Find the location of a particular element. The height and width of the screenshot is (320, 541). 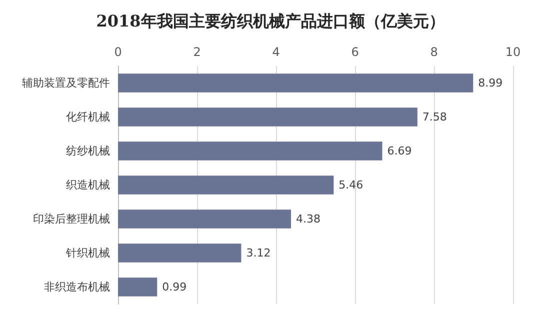

chart-title: 2018年我国主要纺织机械产品进口额（亿美元） is located at coordinates (270, 21).